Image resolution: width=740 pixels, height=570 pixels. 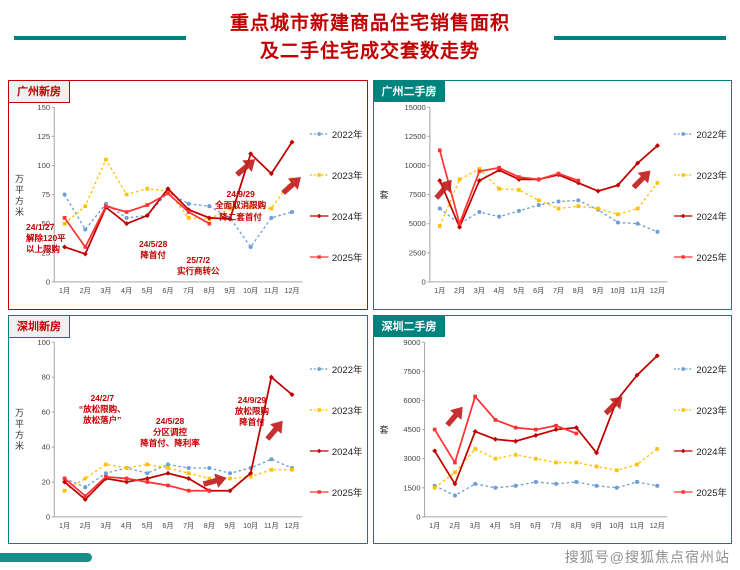 I want to click on svg-text: 40, so click(x=46, y=446).